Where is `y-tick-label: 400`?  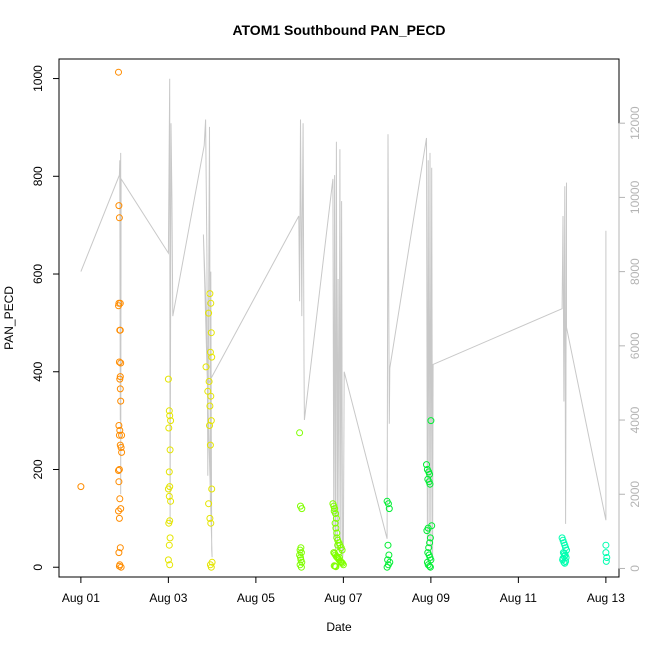
y-tick-label: 400 is located at coordinates (38, 371).